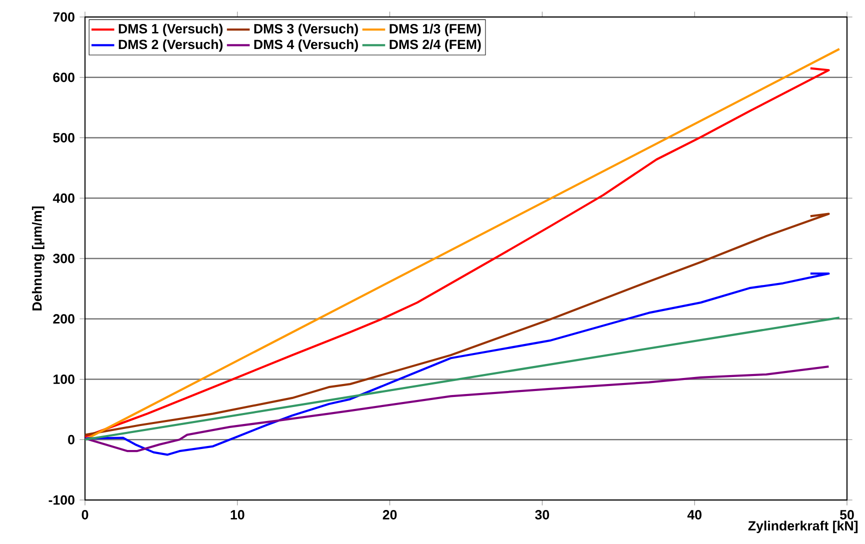 This screenshot has width=865, height=544. Describe the element at coordinates (435, 30) in the screenshot. I see `legend-label: DMS 1/3 (FEM)` at that location.